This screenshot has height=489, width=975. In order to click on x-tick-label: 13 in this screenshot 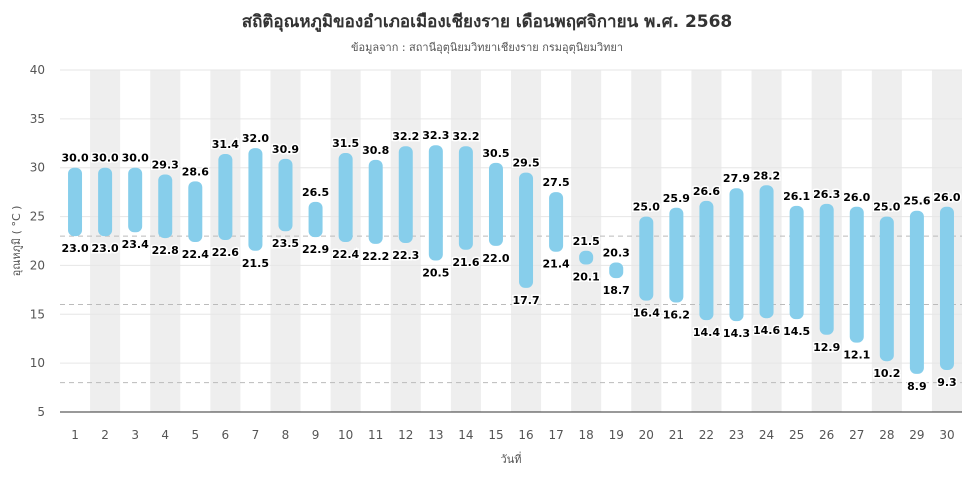, I will do `click(435, 435)`.